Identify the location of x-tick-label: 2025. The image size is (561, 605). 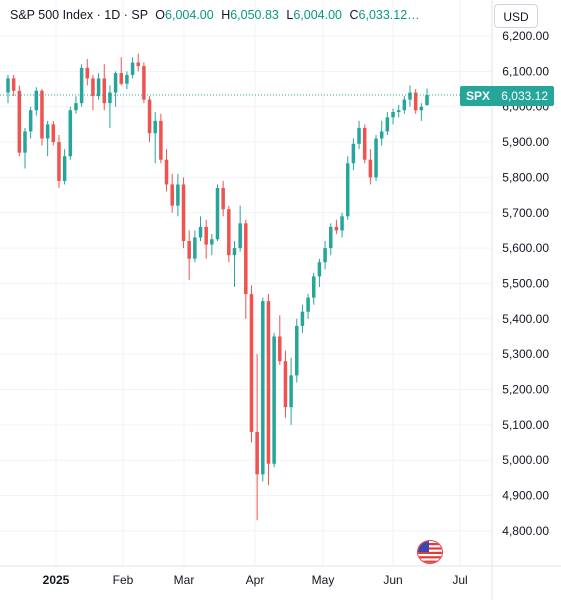
(56, 580).